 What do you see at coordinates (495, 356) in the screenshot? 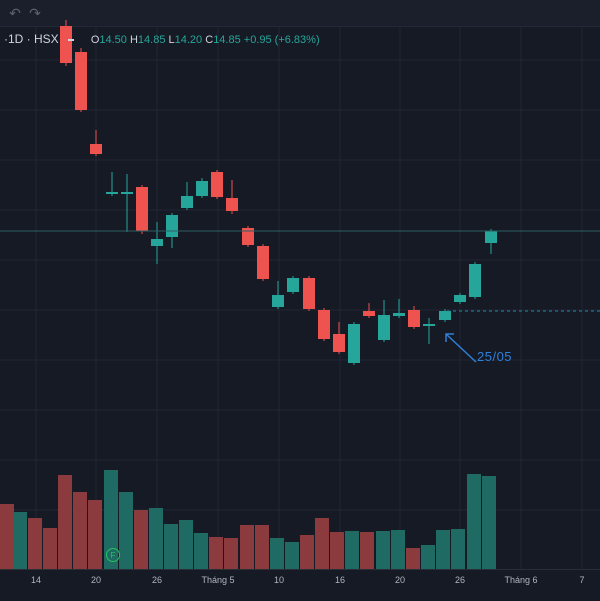
I see `annotation-label: 25/05` at bounding box center [495, 356].